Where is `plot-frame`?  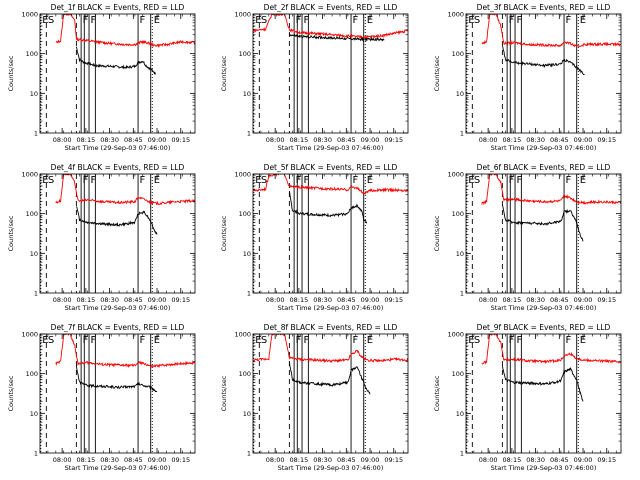
plot-frame is located at coordinates (330, 73).